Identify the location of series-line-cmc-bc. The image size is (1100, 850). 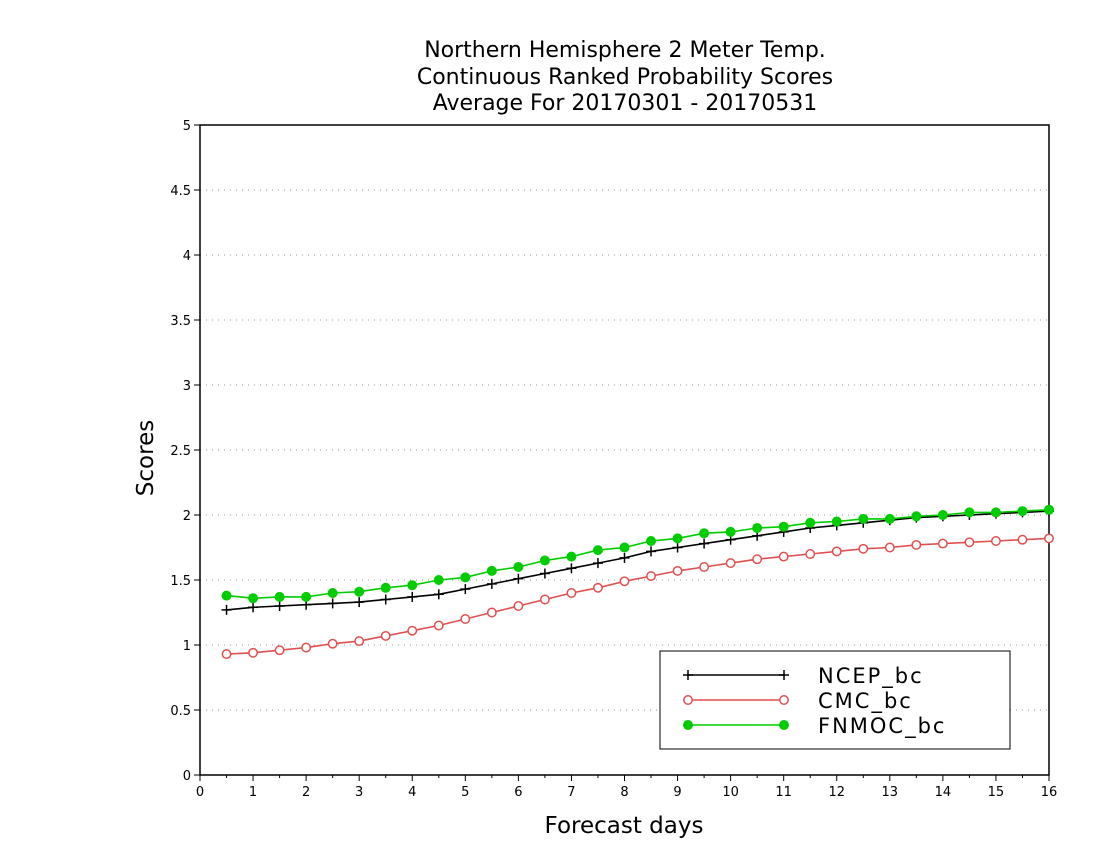
(638, 596).